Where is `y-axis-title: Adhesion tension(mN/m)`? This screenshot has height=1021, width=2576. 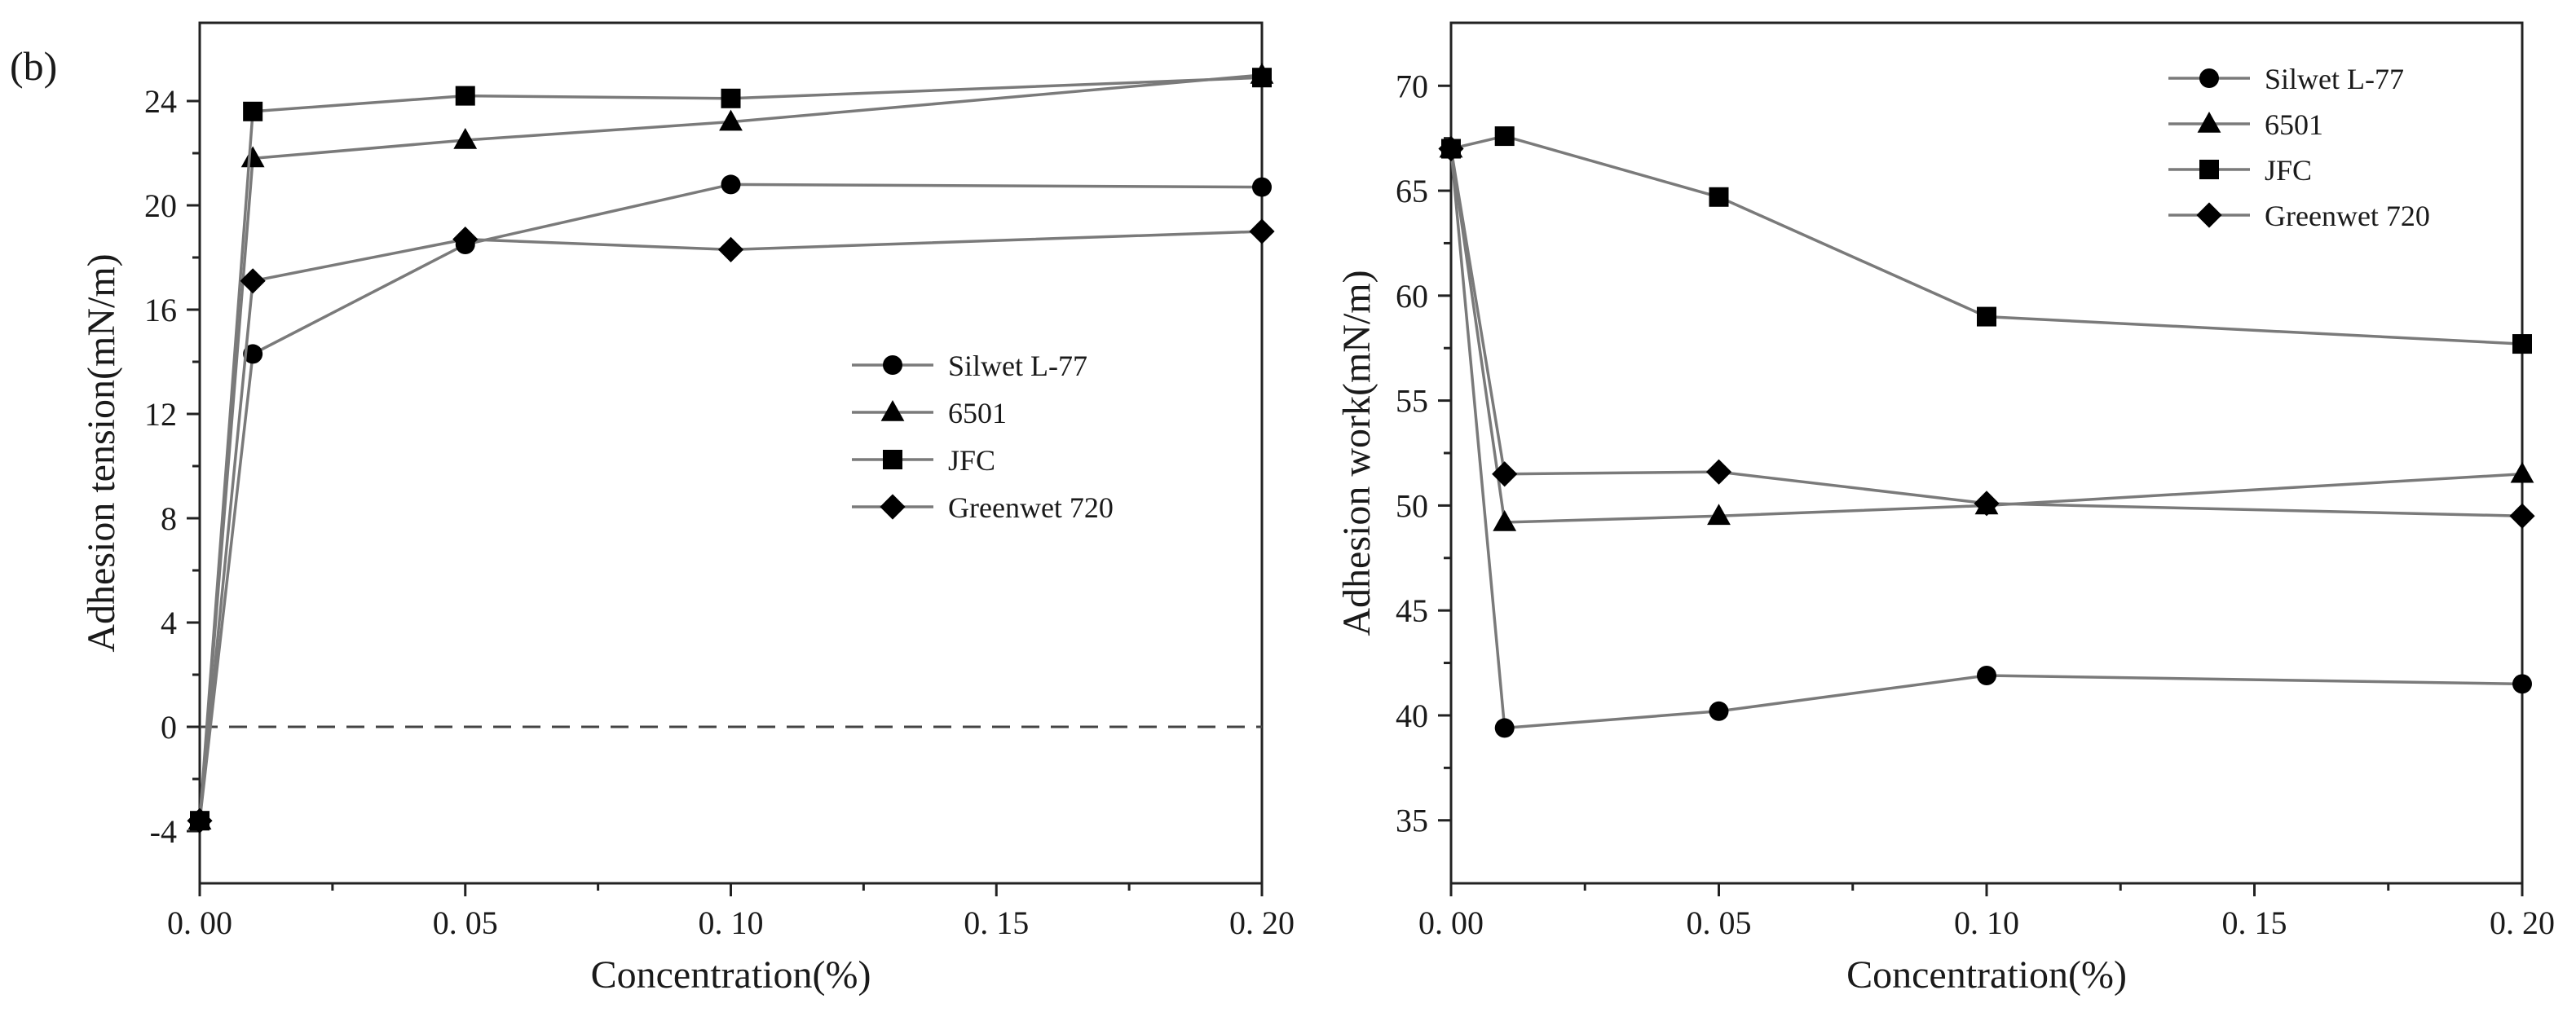
y-axis-title: Adhesion tension(mN/m) is located at coordinates (101, 452).